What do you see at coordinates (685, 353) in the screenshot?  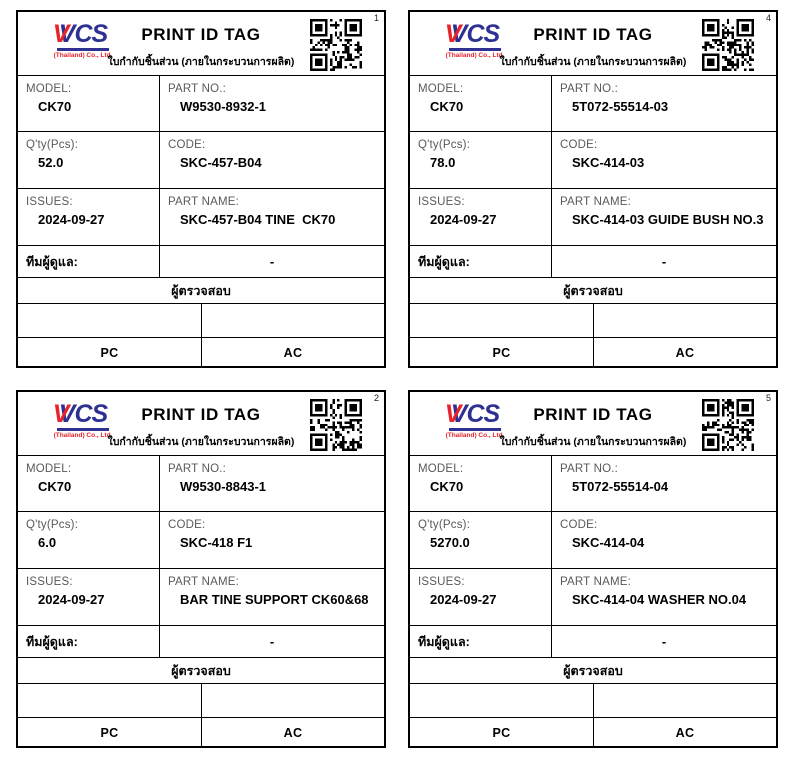 I see `ac-label-cell: AC` at bounding box center [685, 353].